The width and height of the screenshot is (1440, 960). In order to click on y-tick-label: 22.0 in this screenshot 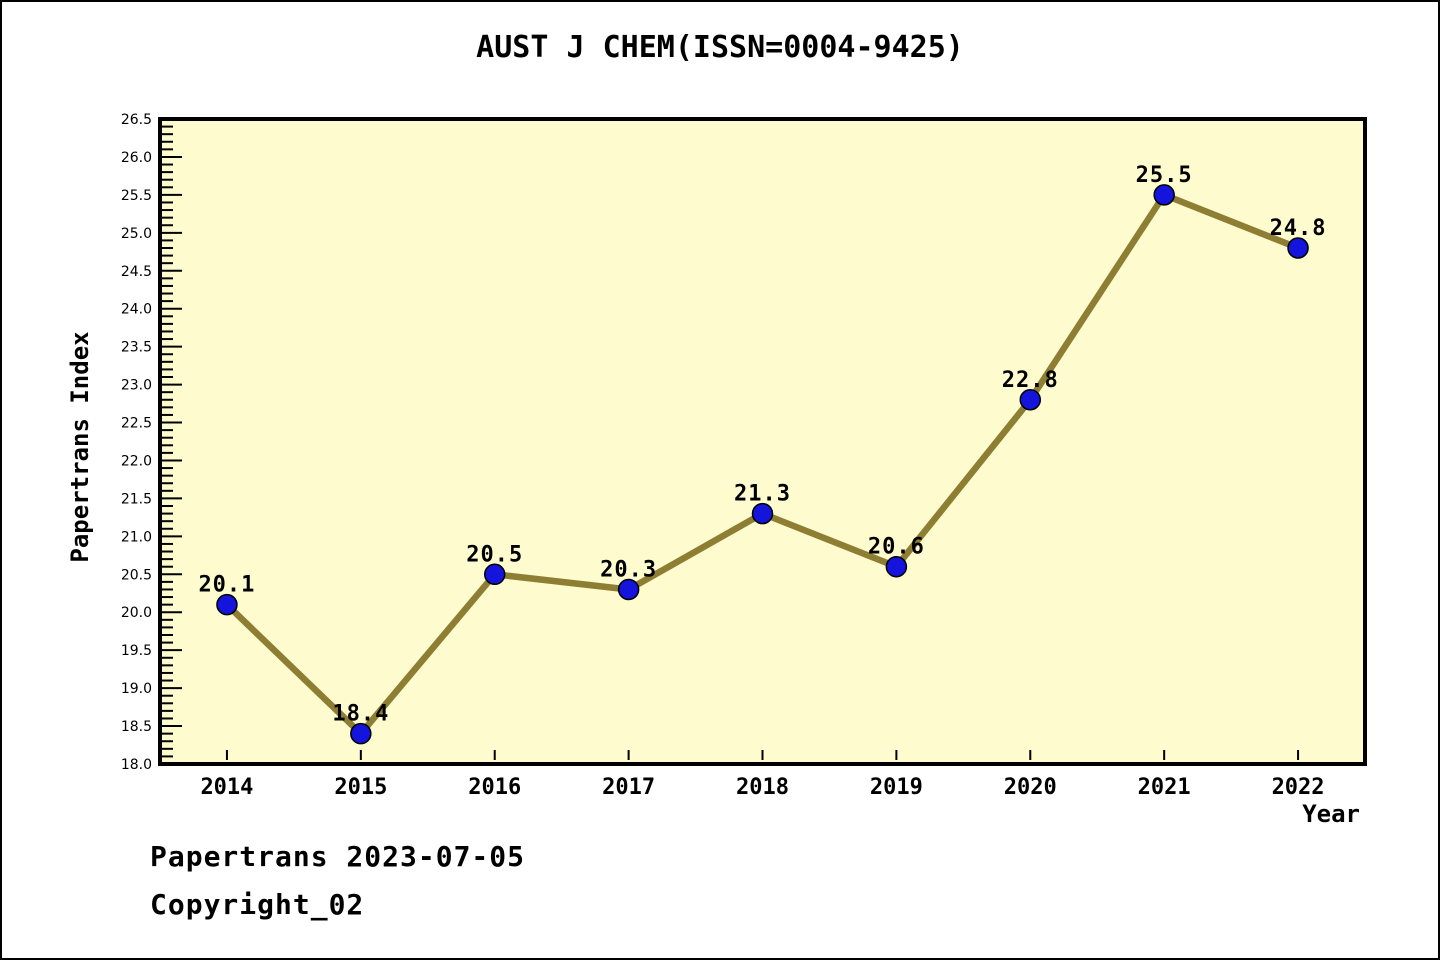, I will do `click(136, 461)`.